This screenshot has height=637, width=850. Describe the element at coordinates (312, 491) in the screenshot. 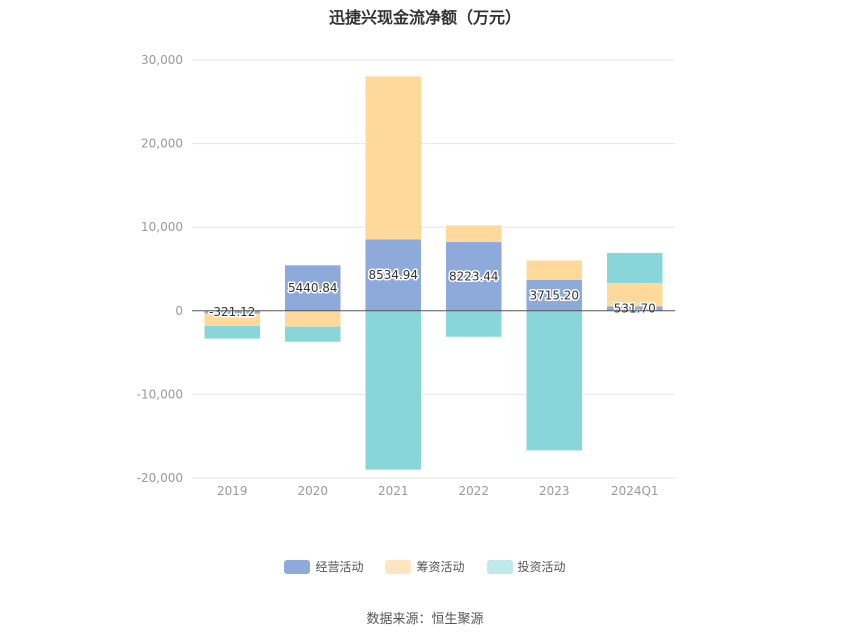

I see `x-tick-label: 2020` at that location.